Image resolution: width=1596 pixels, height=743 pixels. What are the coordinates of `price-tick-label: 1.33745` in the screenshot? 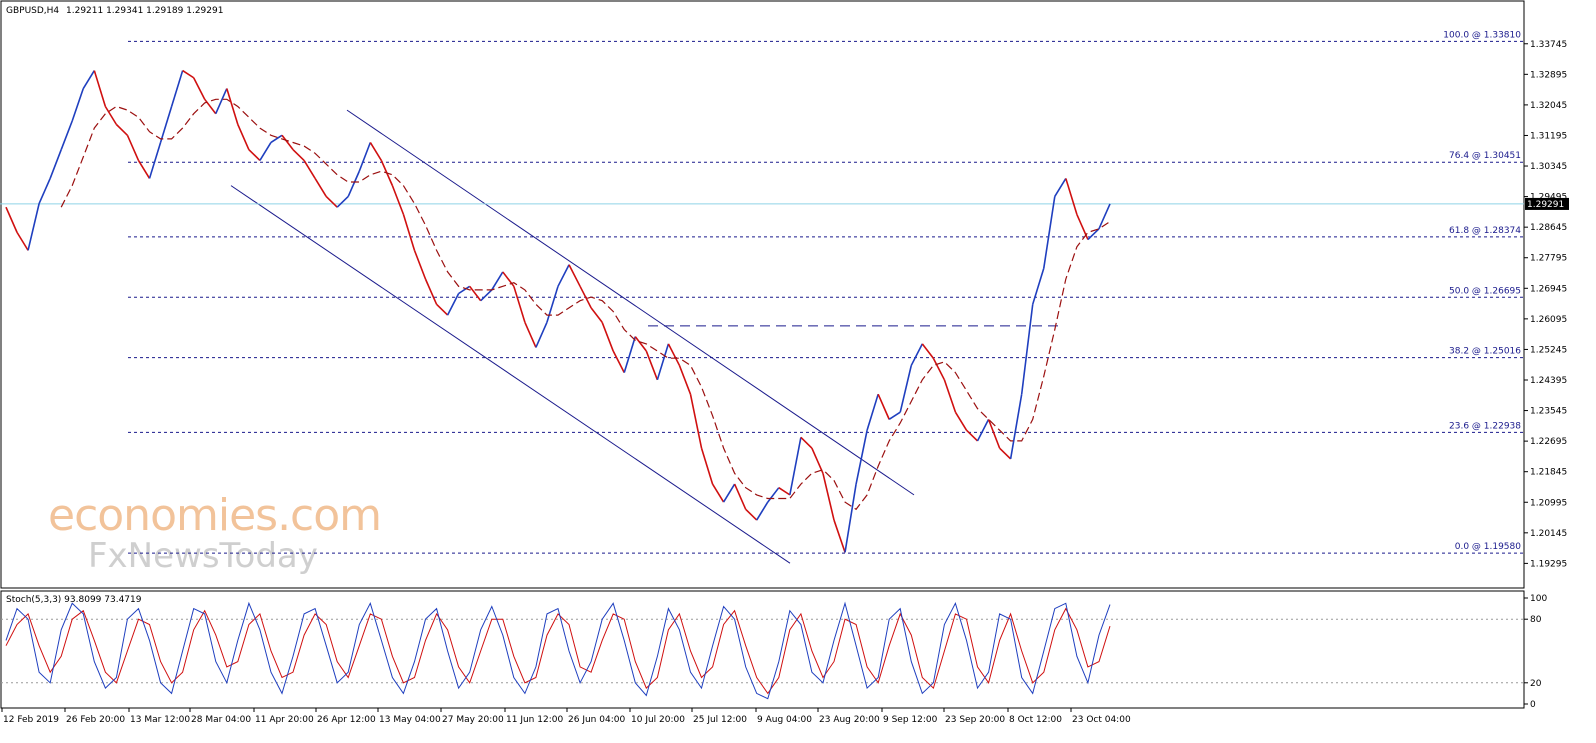 It's located at (1548, 45).